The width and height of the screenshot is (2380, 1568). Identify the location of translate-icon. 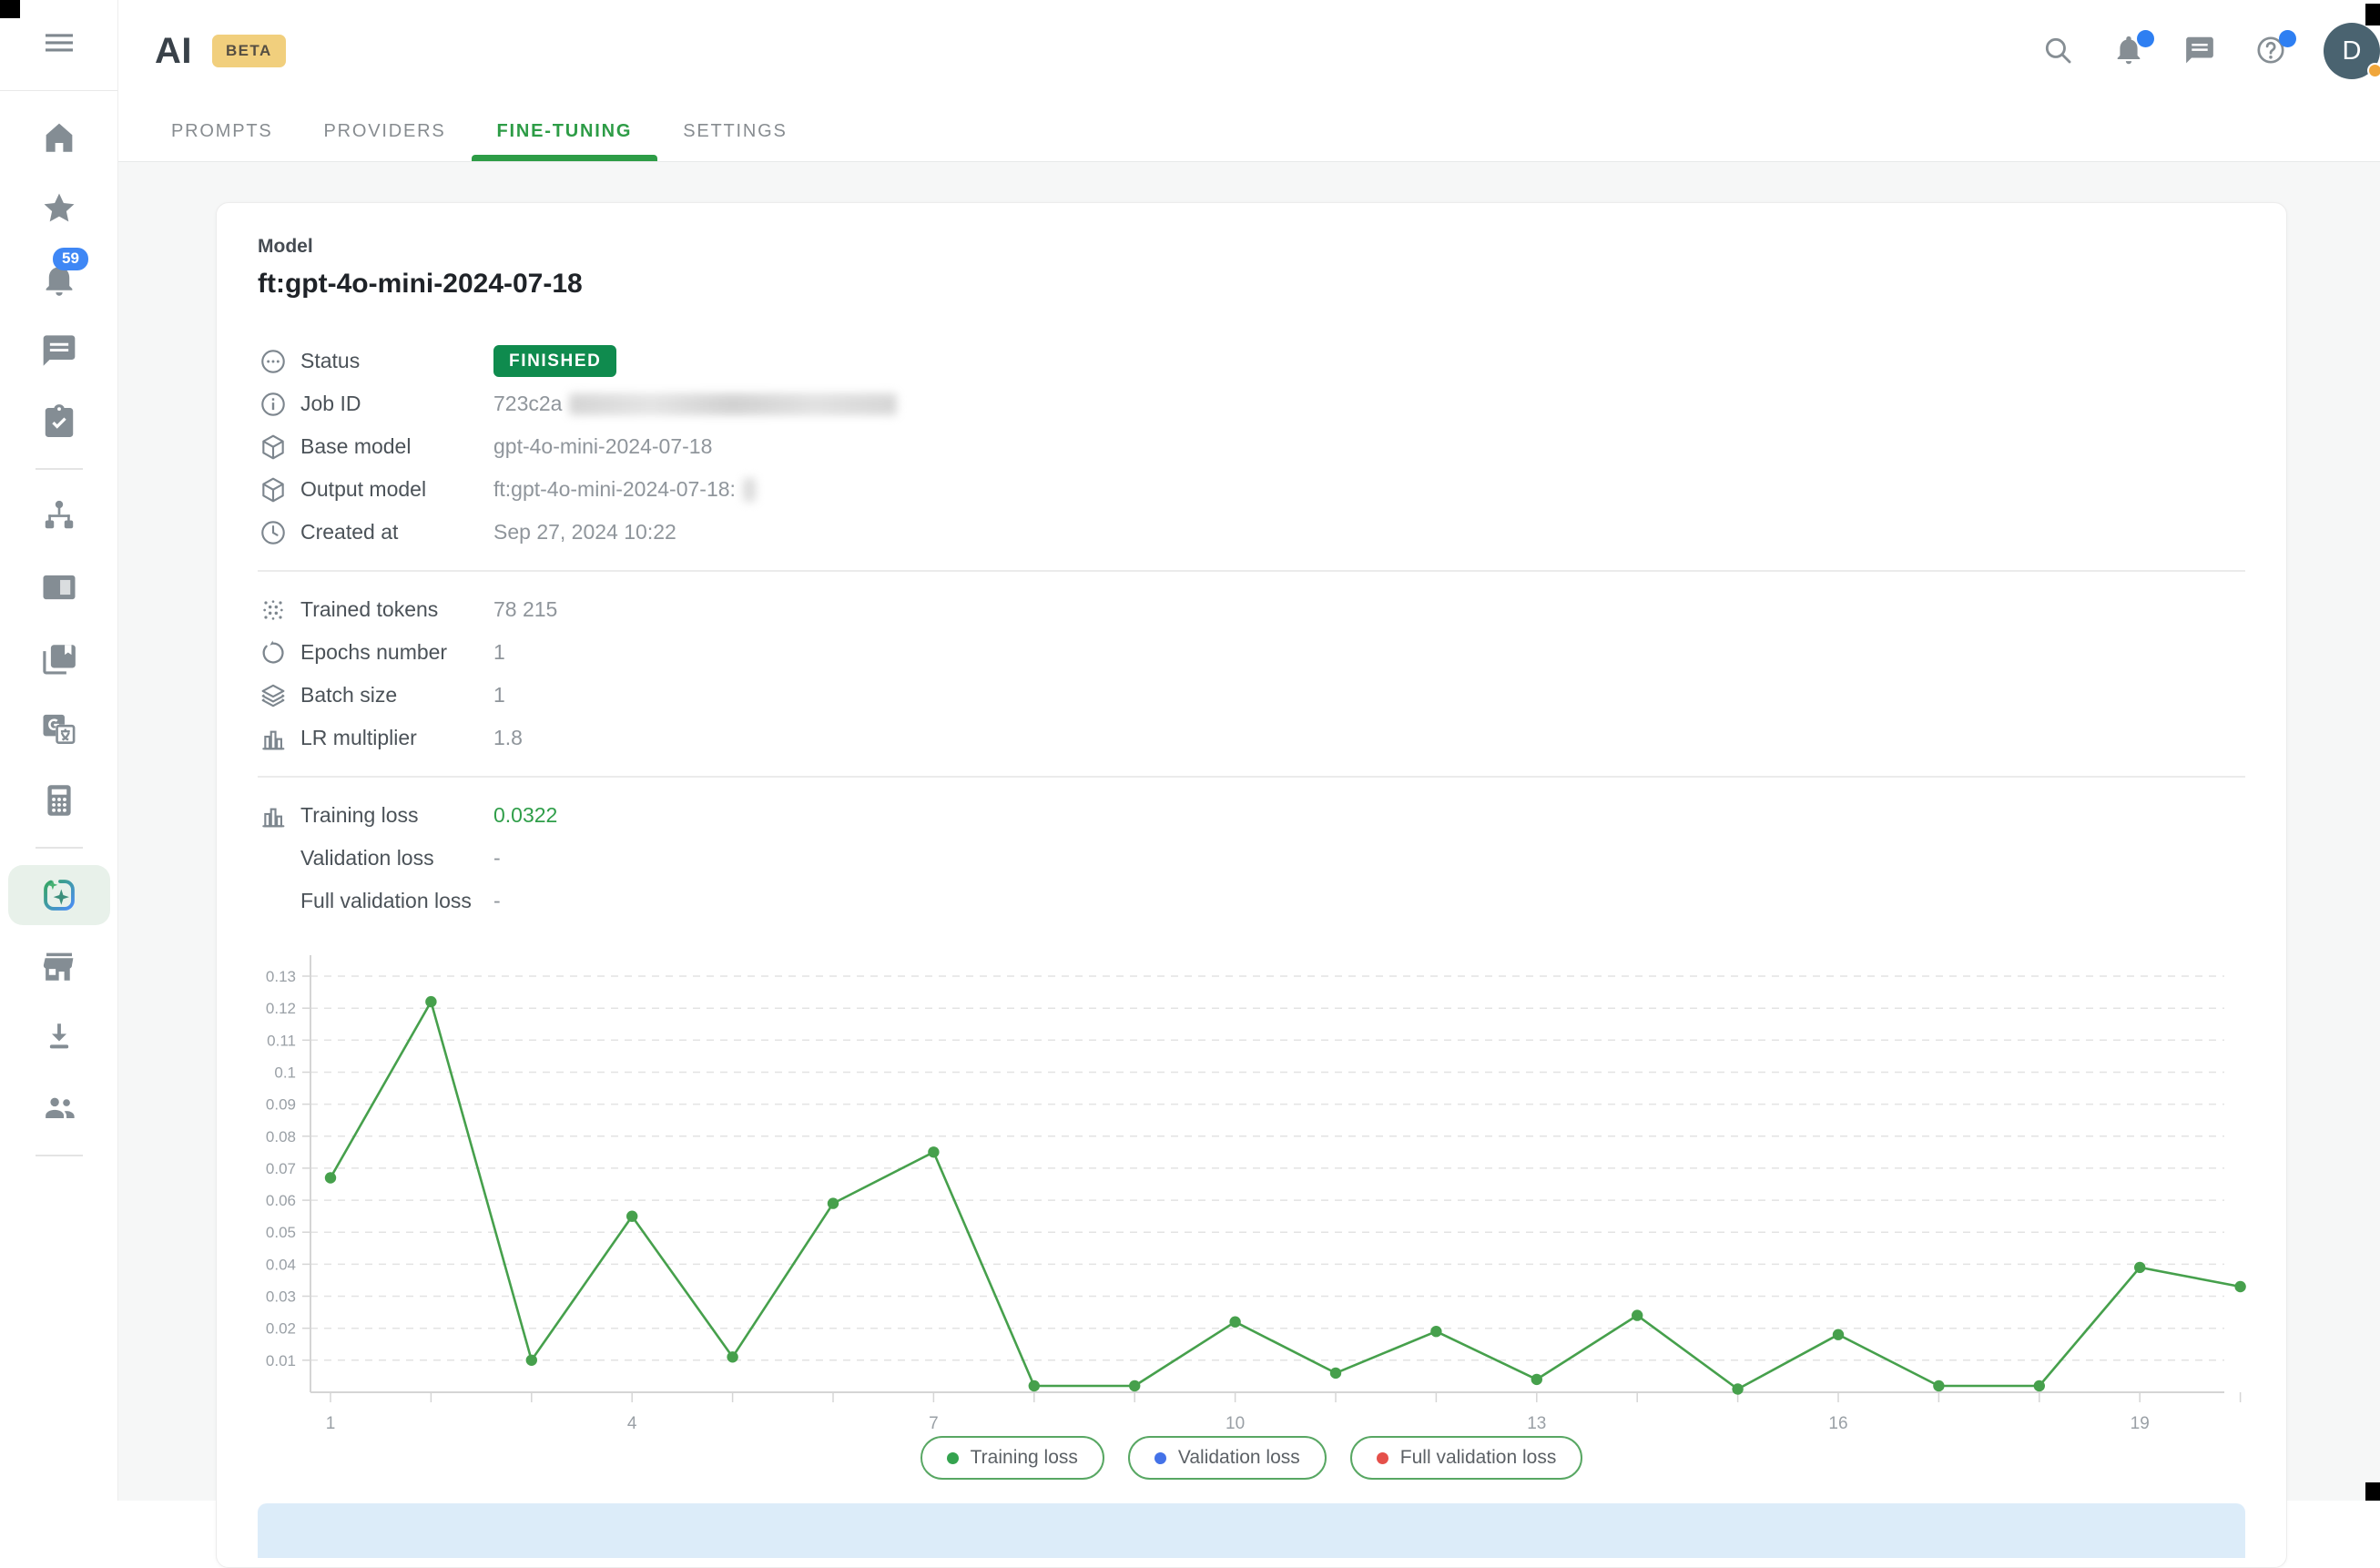
(59, 729).